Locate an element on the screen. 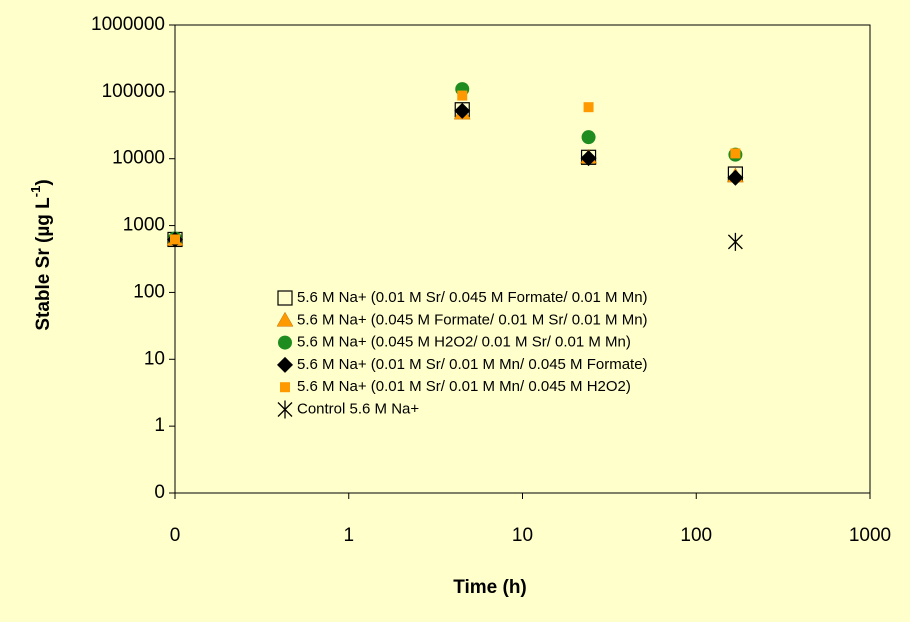 Image resolution: width=910 pixels, height=622 pixels. y-title-main: Stable Sr (µg L is located at coordinates (43, 264).